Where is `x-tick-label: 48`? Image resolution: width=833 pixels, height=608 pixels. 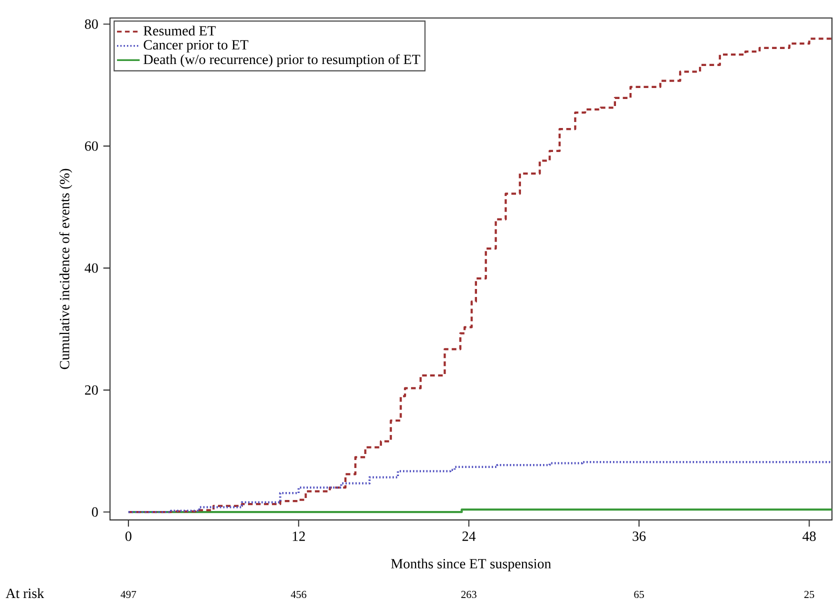
x-tick-label: 48 is located at coordinates (809, 537).